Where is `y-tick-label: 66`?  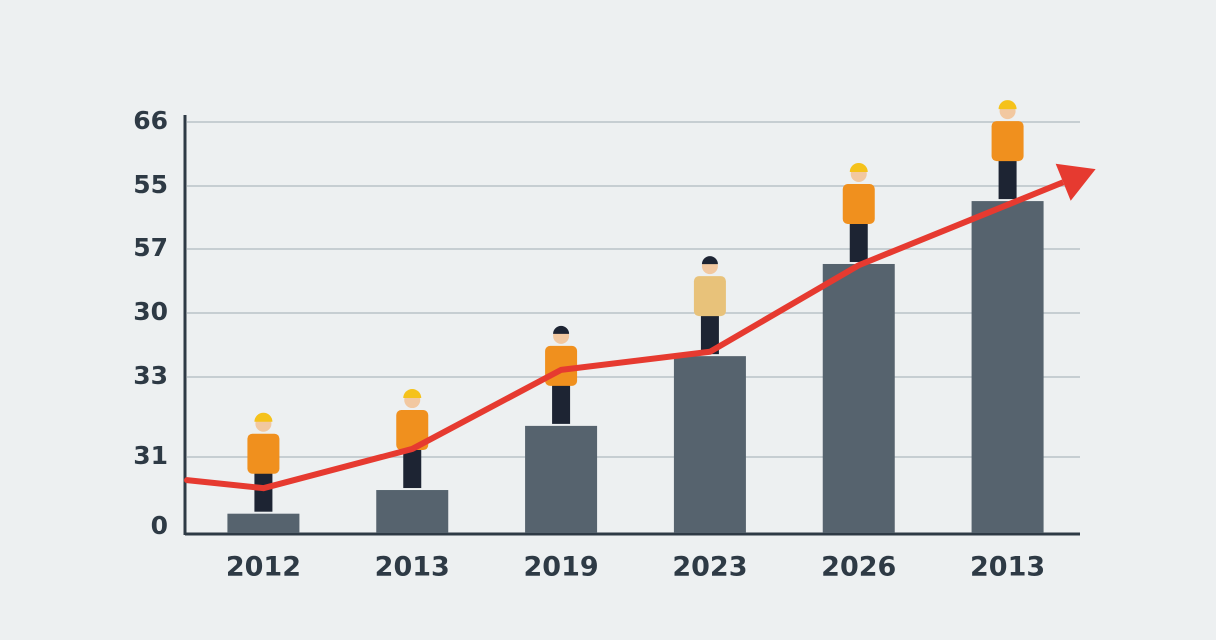
y-tick-label: 66 is located at coordinates (150, 120).